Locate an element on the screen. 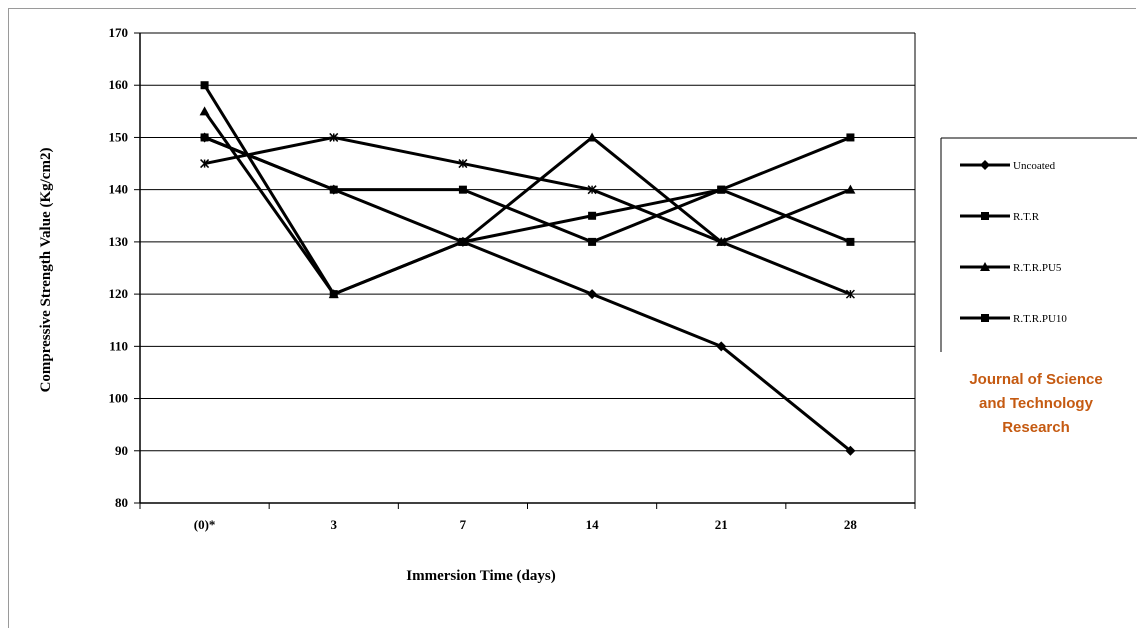  x-tick-label: 21 is located at coordinates (721, 524).